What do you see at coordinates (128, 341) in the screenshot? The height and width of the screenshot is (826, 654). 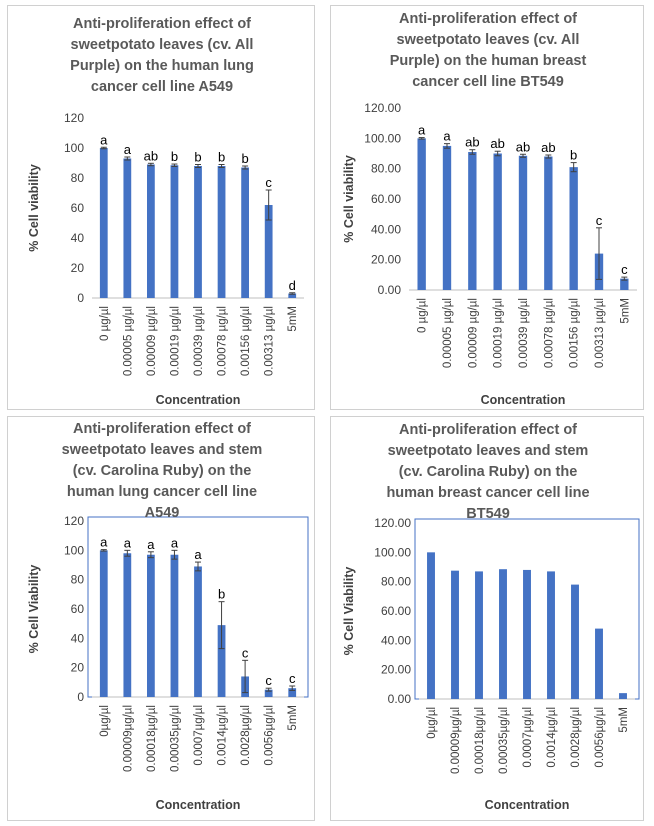 I see `x-category-label: 0.00005 µg/µl` at bounding box center [128, 341].